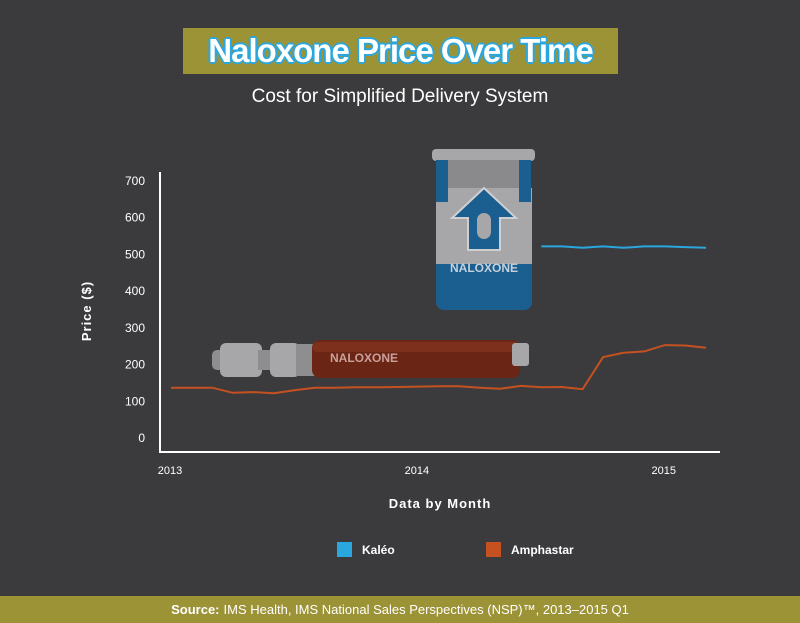  I want to click on title-banner: Naloxone Price Over Time, so click(400, 51).